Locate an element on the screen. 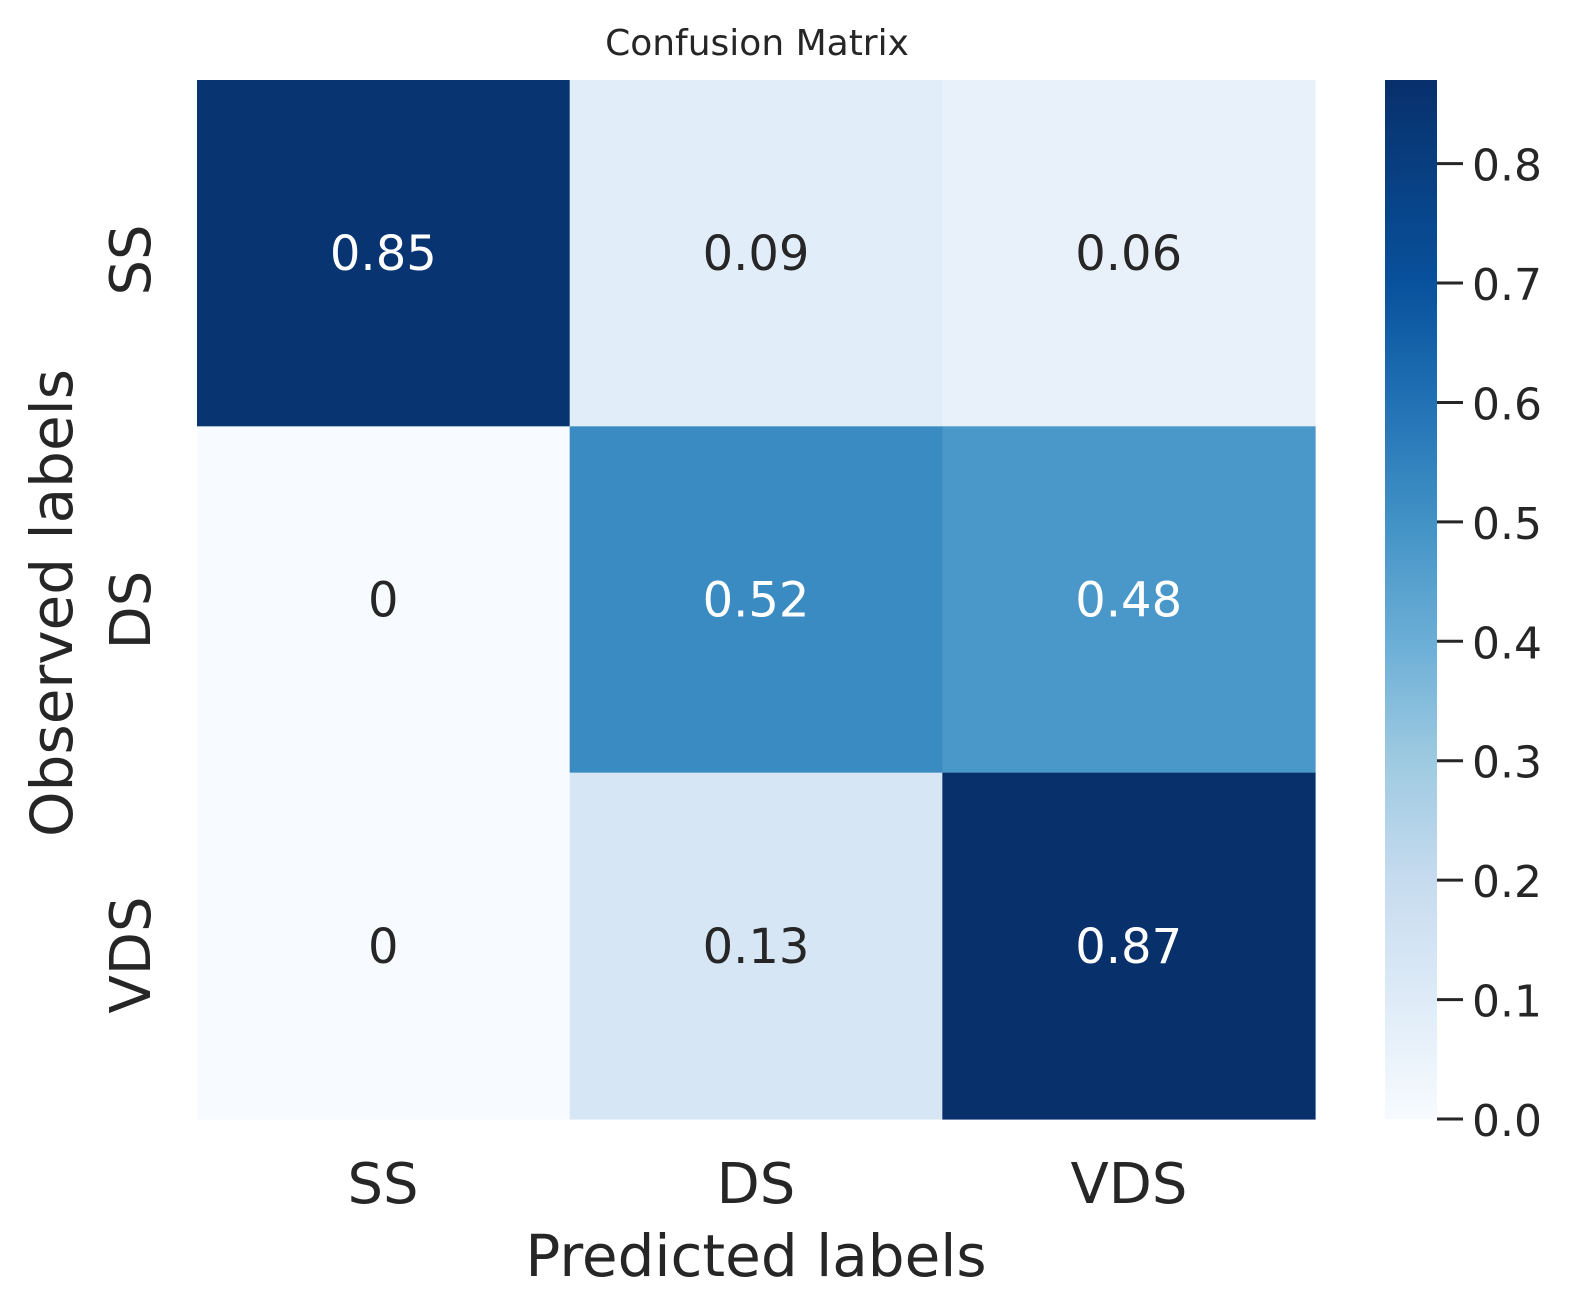  colorbar is located at coordinates (1411, 599).